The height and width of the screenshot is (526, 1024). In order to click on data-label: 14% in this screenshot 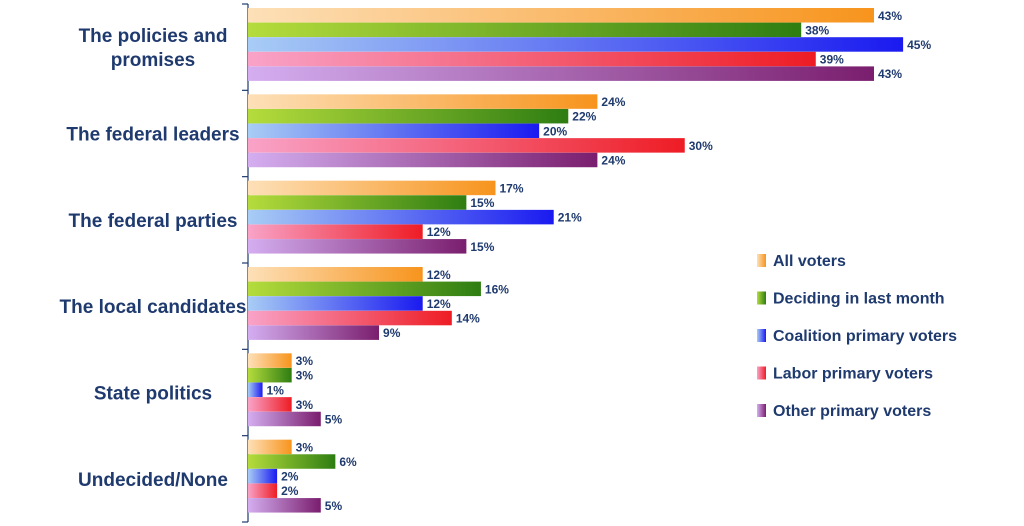, I will do `click(468, 319)`.